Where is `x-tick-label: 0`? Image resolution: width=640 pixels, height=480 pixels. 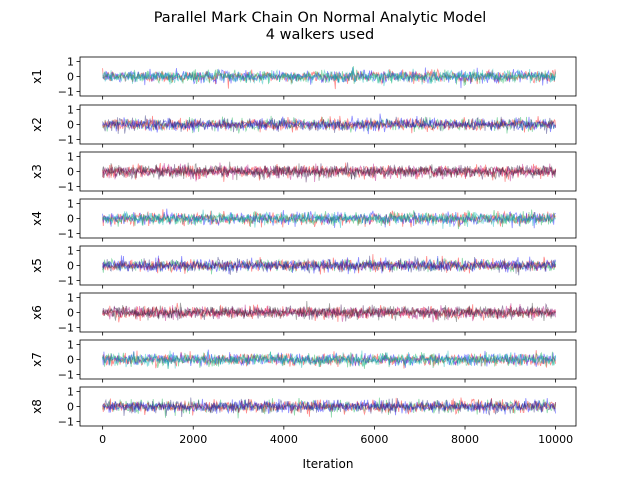 x-tick-label: 0 is located at coordinates (102, 439).